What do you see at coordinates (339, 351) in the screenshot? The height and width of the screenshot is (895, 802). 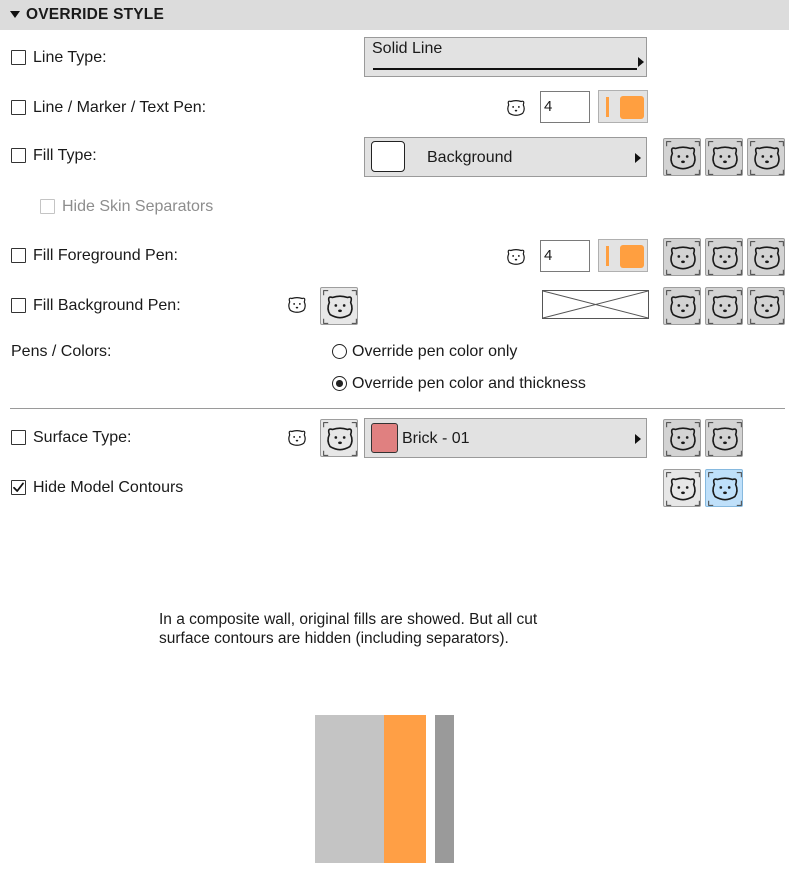 I see `radio-override-color-only` at bounding box center [339, 351].